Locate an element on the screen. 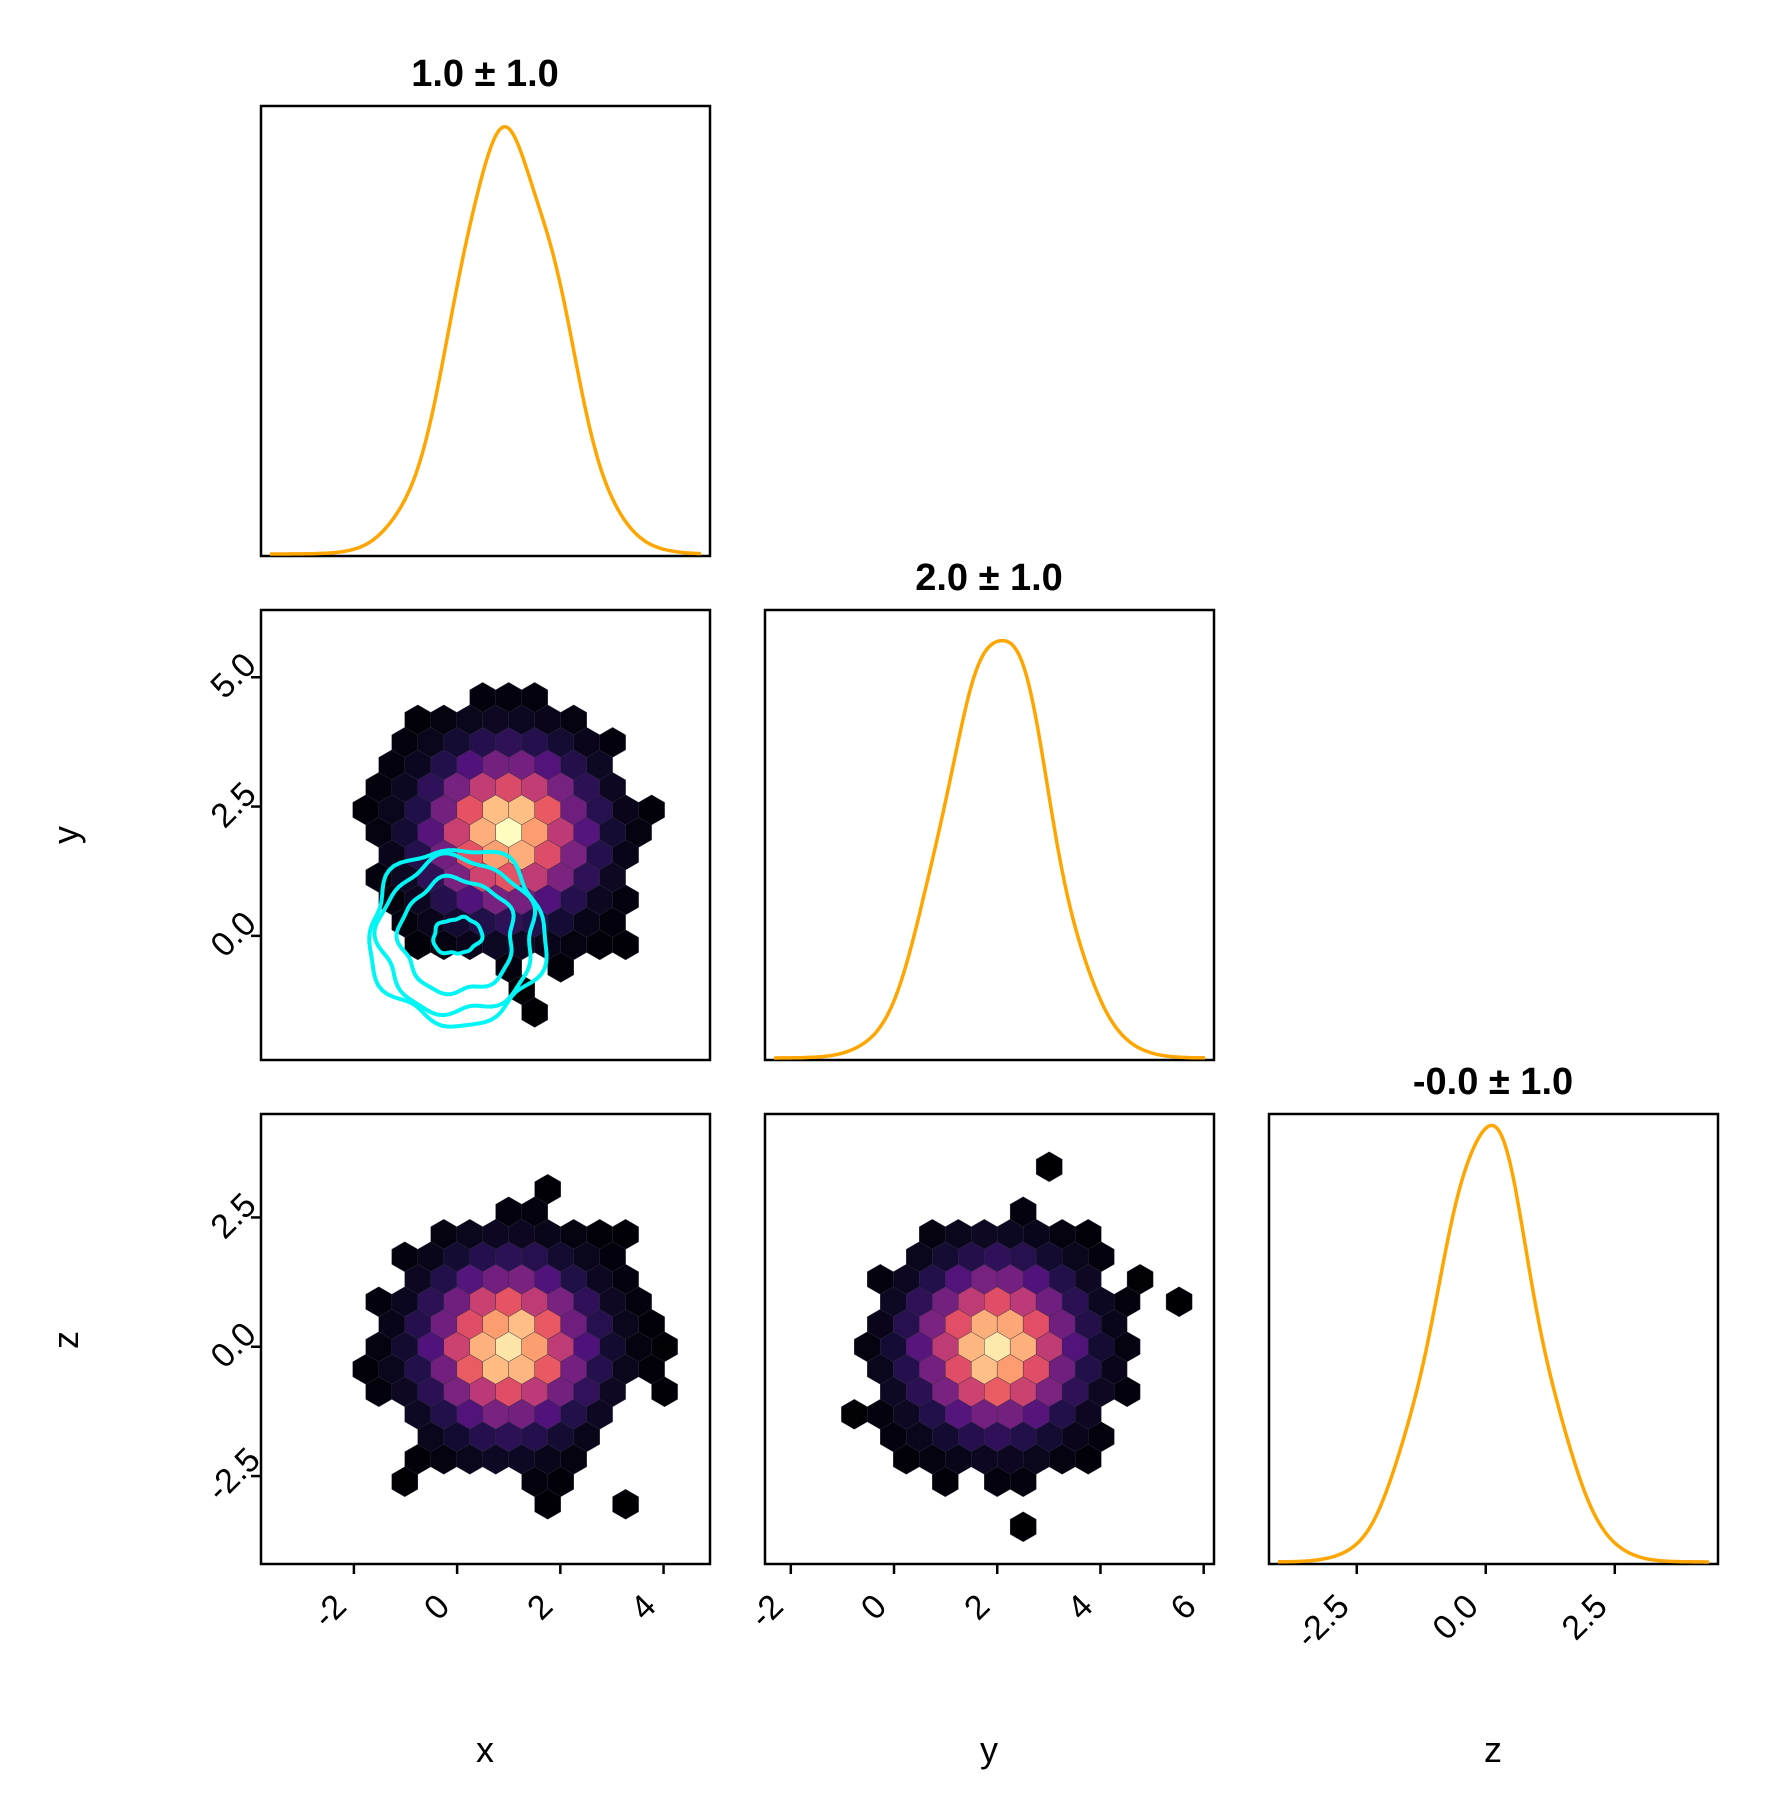 This screenshot has height=1818, width=1767. row-label-z: z is located at coordinates (65, 1340).